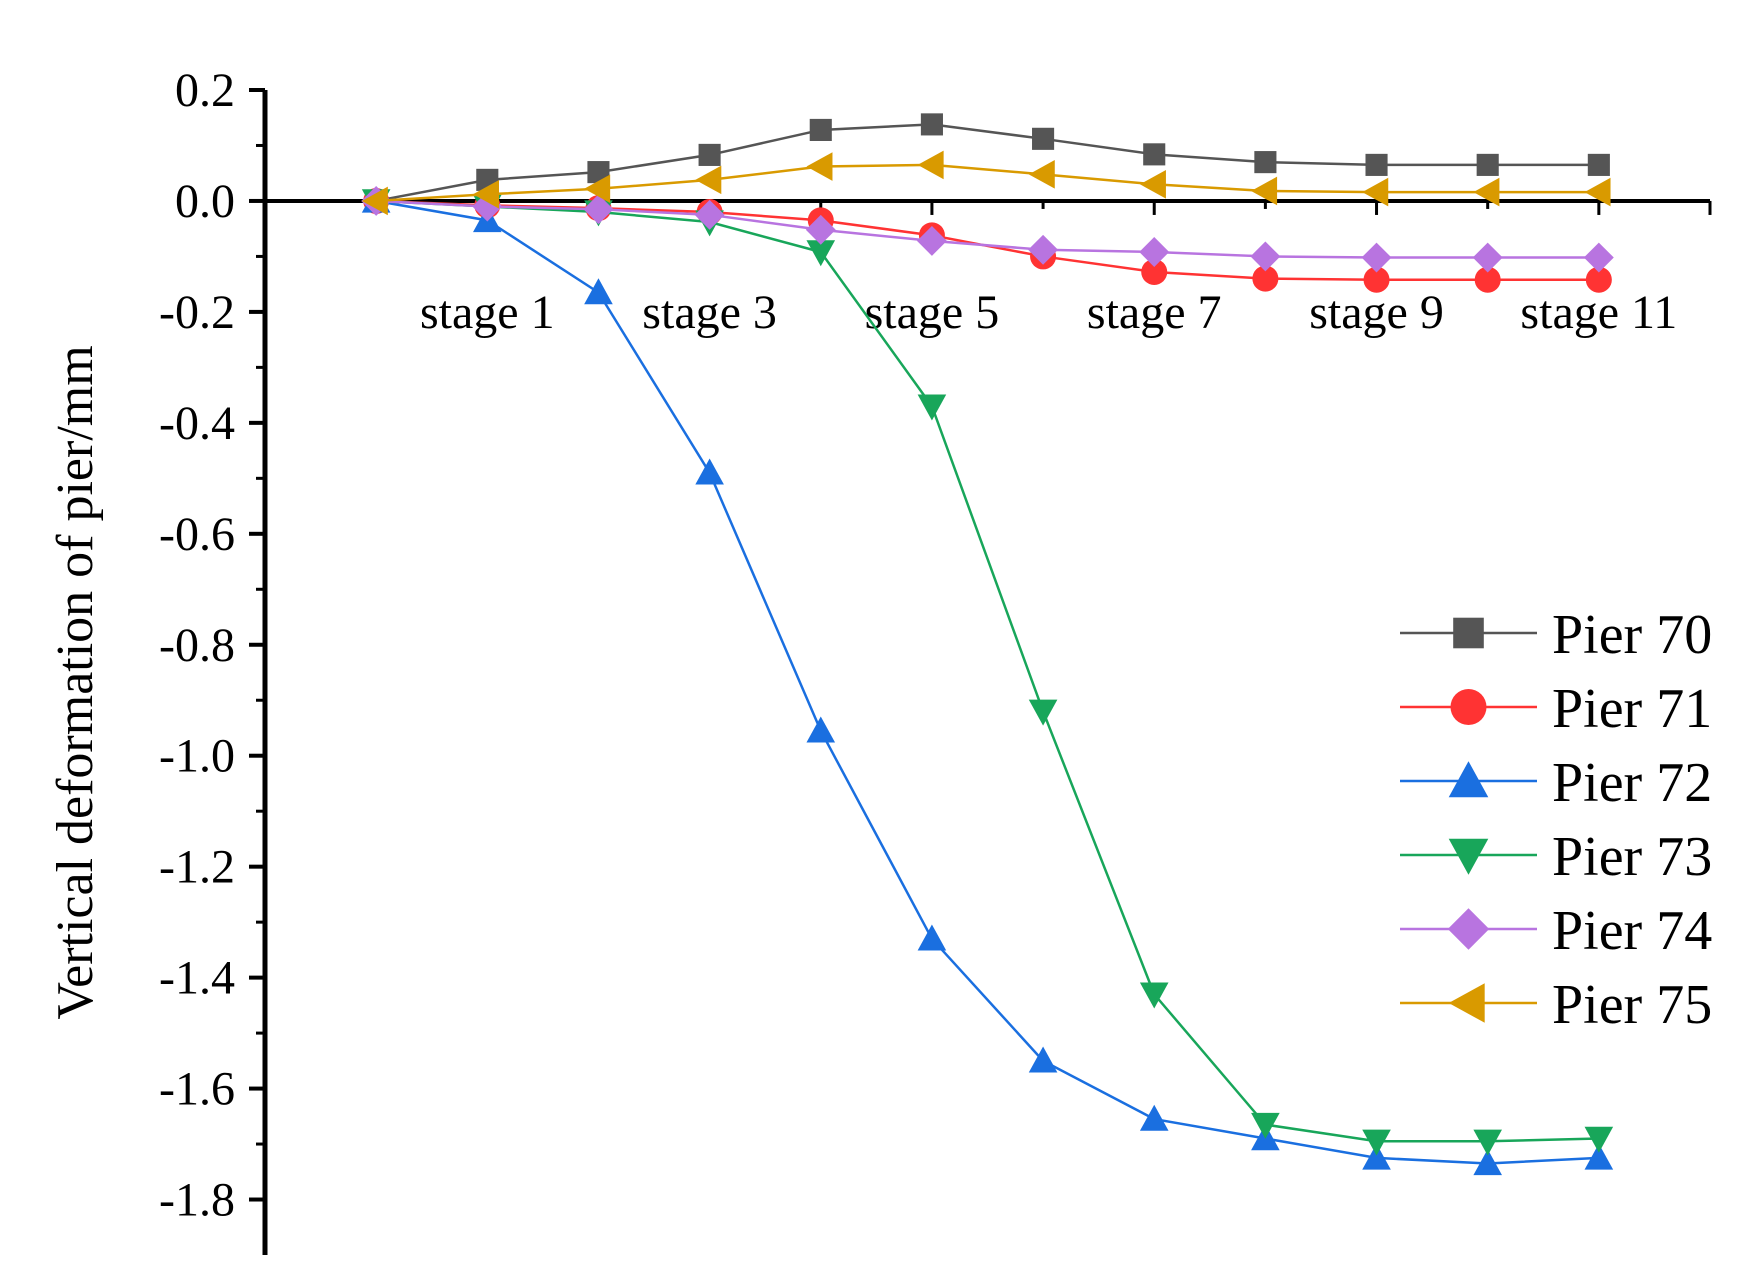 This screenshot has height=1280, width=1763. I want to click on y-tick-label: 0.2, so click(205, 90).